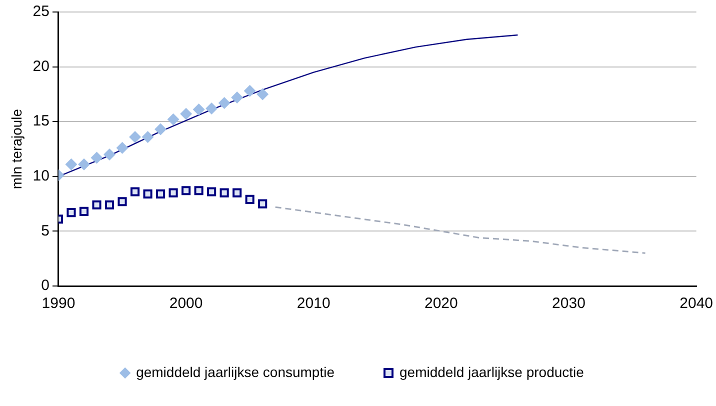 This screenshot has width=716, height=406. Describe the element at coordinates (45, 285) in the screenshot. I see `y-tick-label: 0` at that location.